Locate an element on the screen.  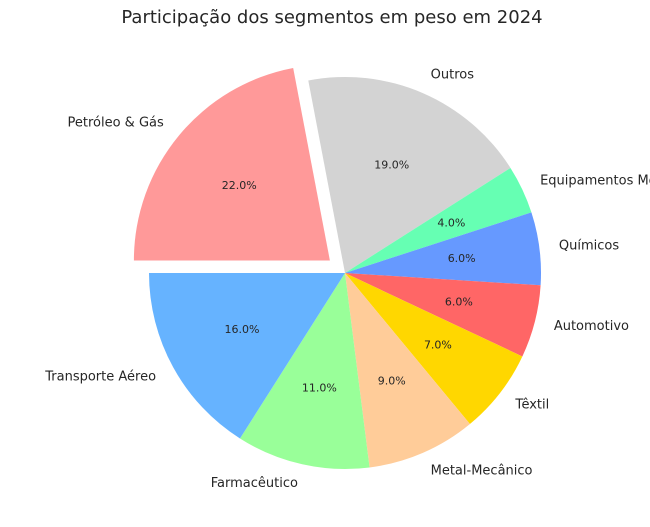
pie-slice-transporte-aereo is located at coordinates (247, 356).